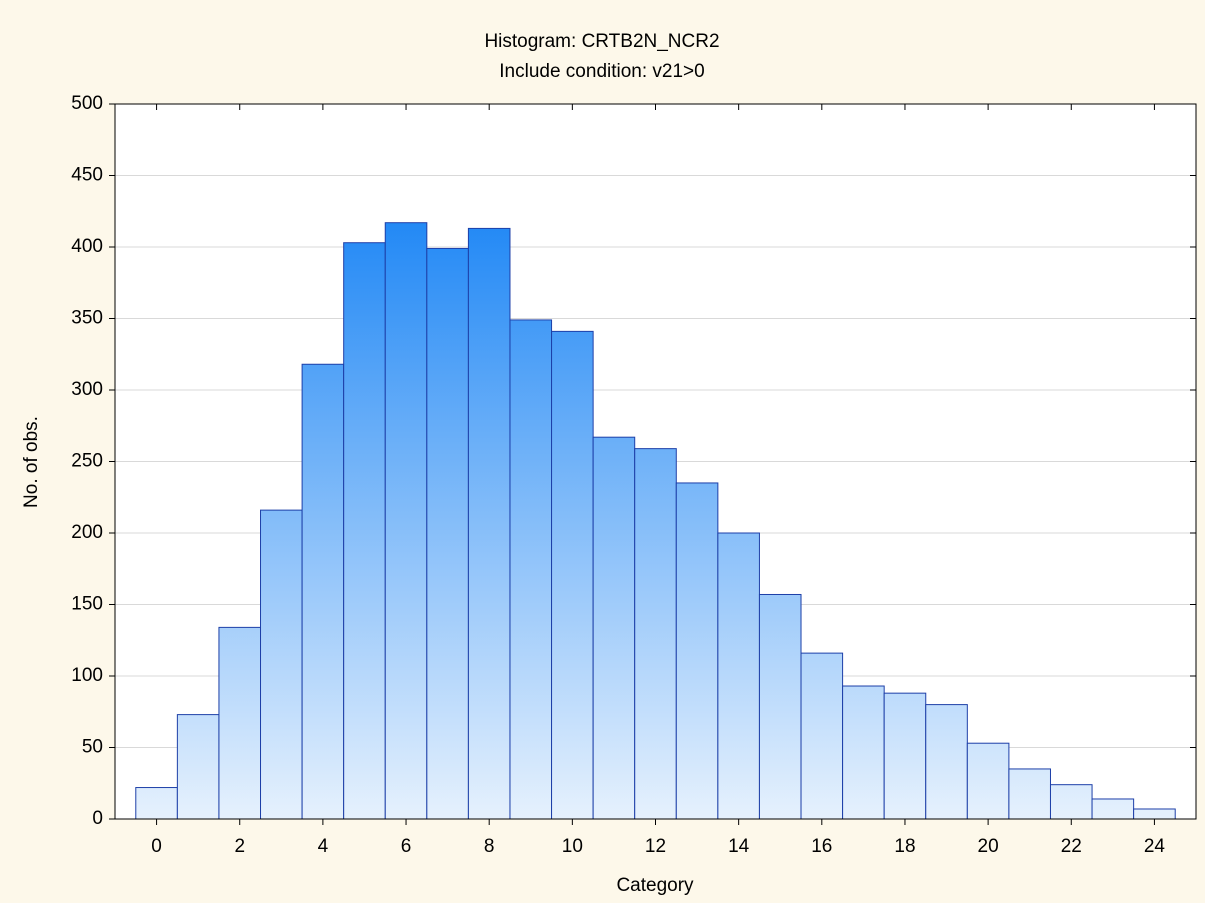  I want to click on y-tick-label: 500, so click(87, 103).